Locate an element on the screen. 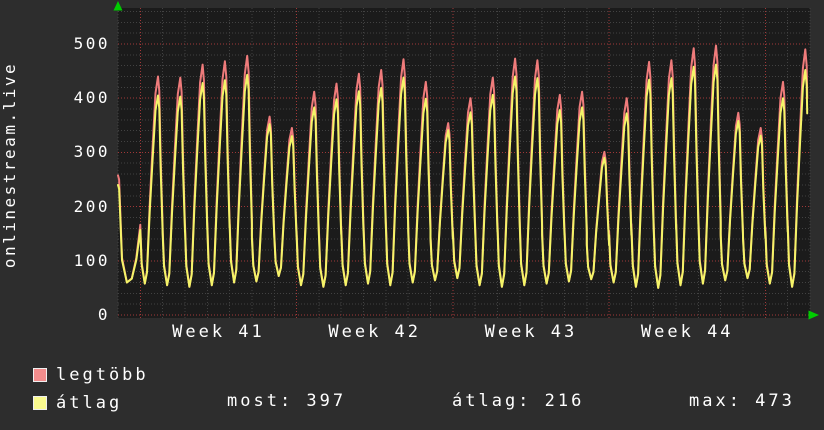  legend-item-atlag: átlag is located at coordinates (91, 403).